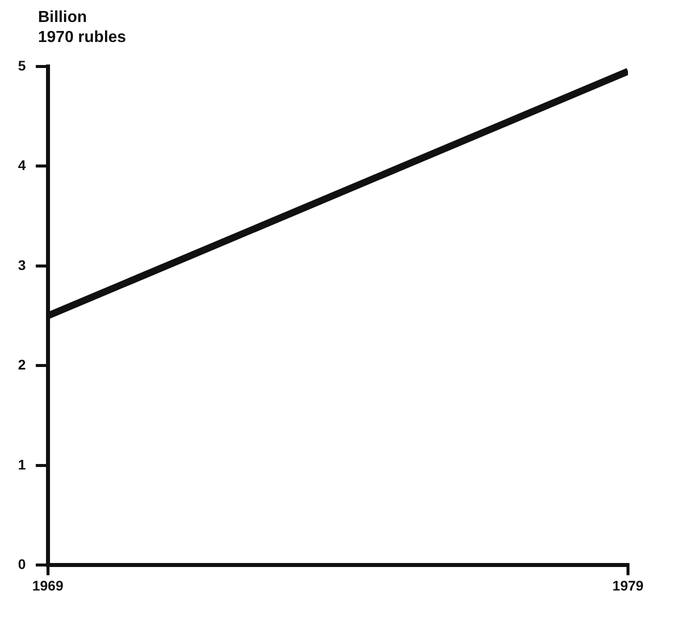 The image size is (673, 622). I want to click on x-tick-label: 1969, so click(48, 585).